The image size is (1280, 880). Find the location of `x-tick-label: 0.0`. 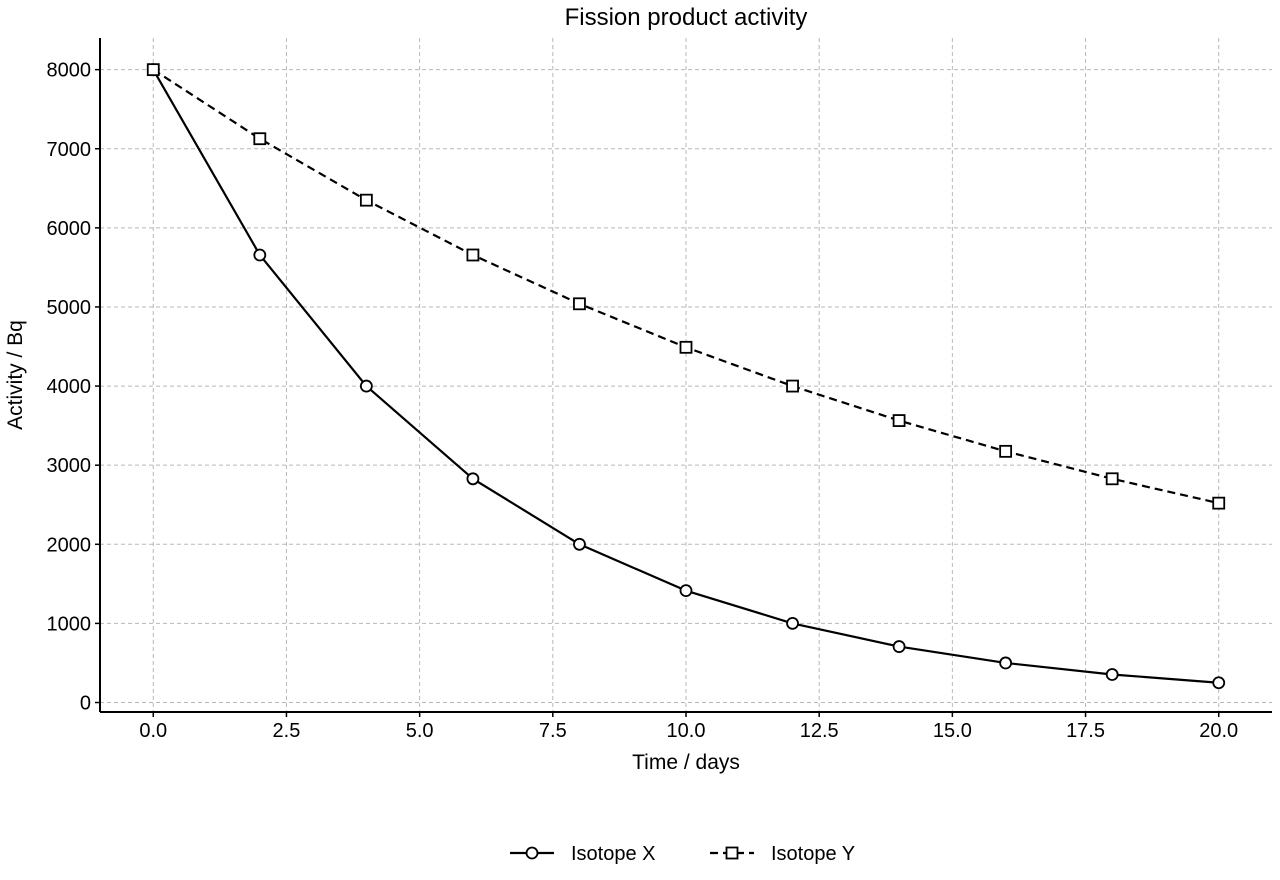

x-tick-label: 0.0 is located at coordinates (153, 731).